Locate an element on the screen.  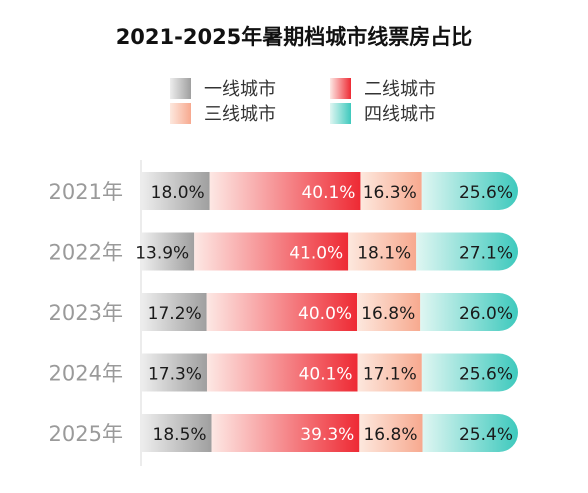
data-label: 39.3% is located at coordinates (327, 435).